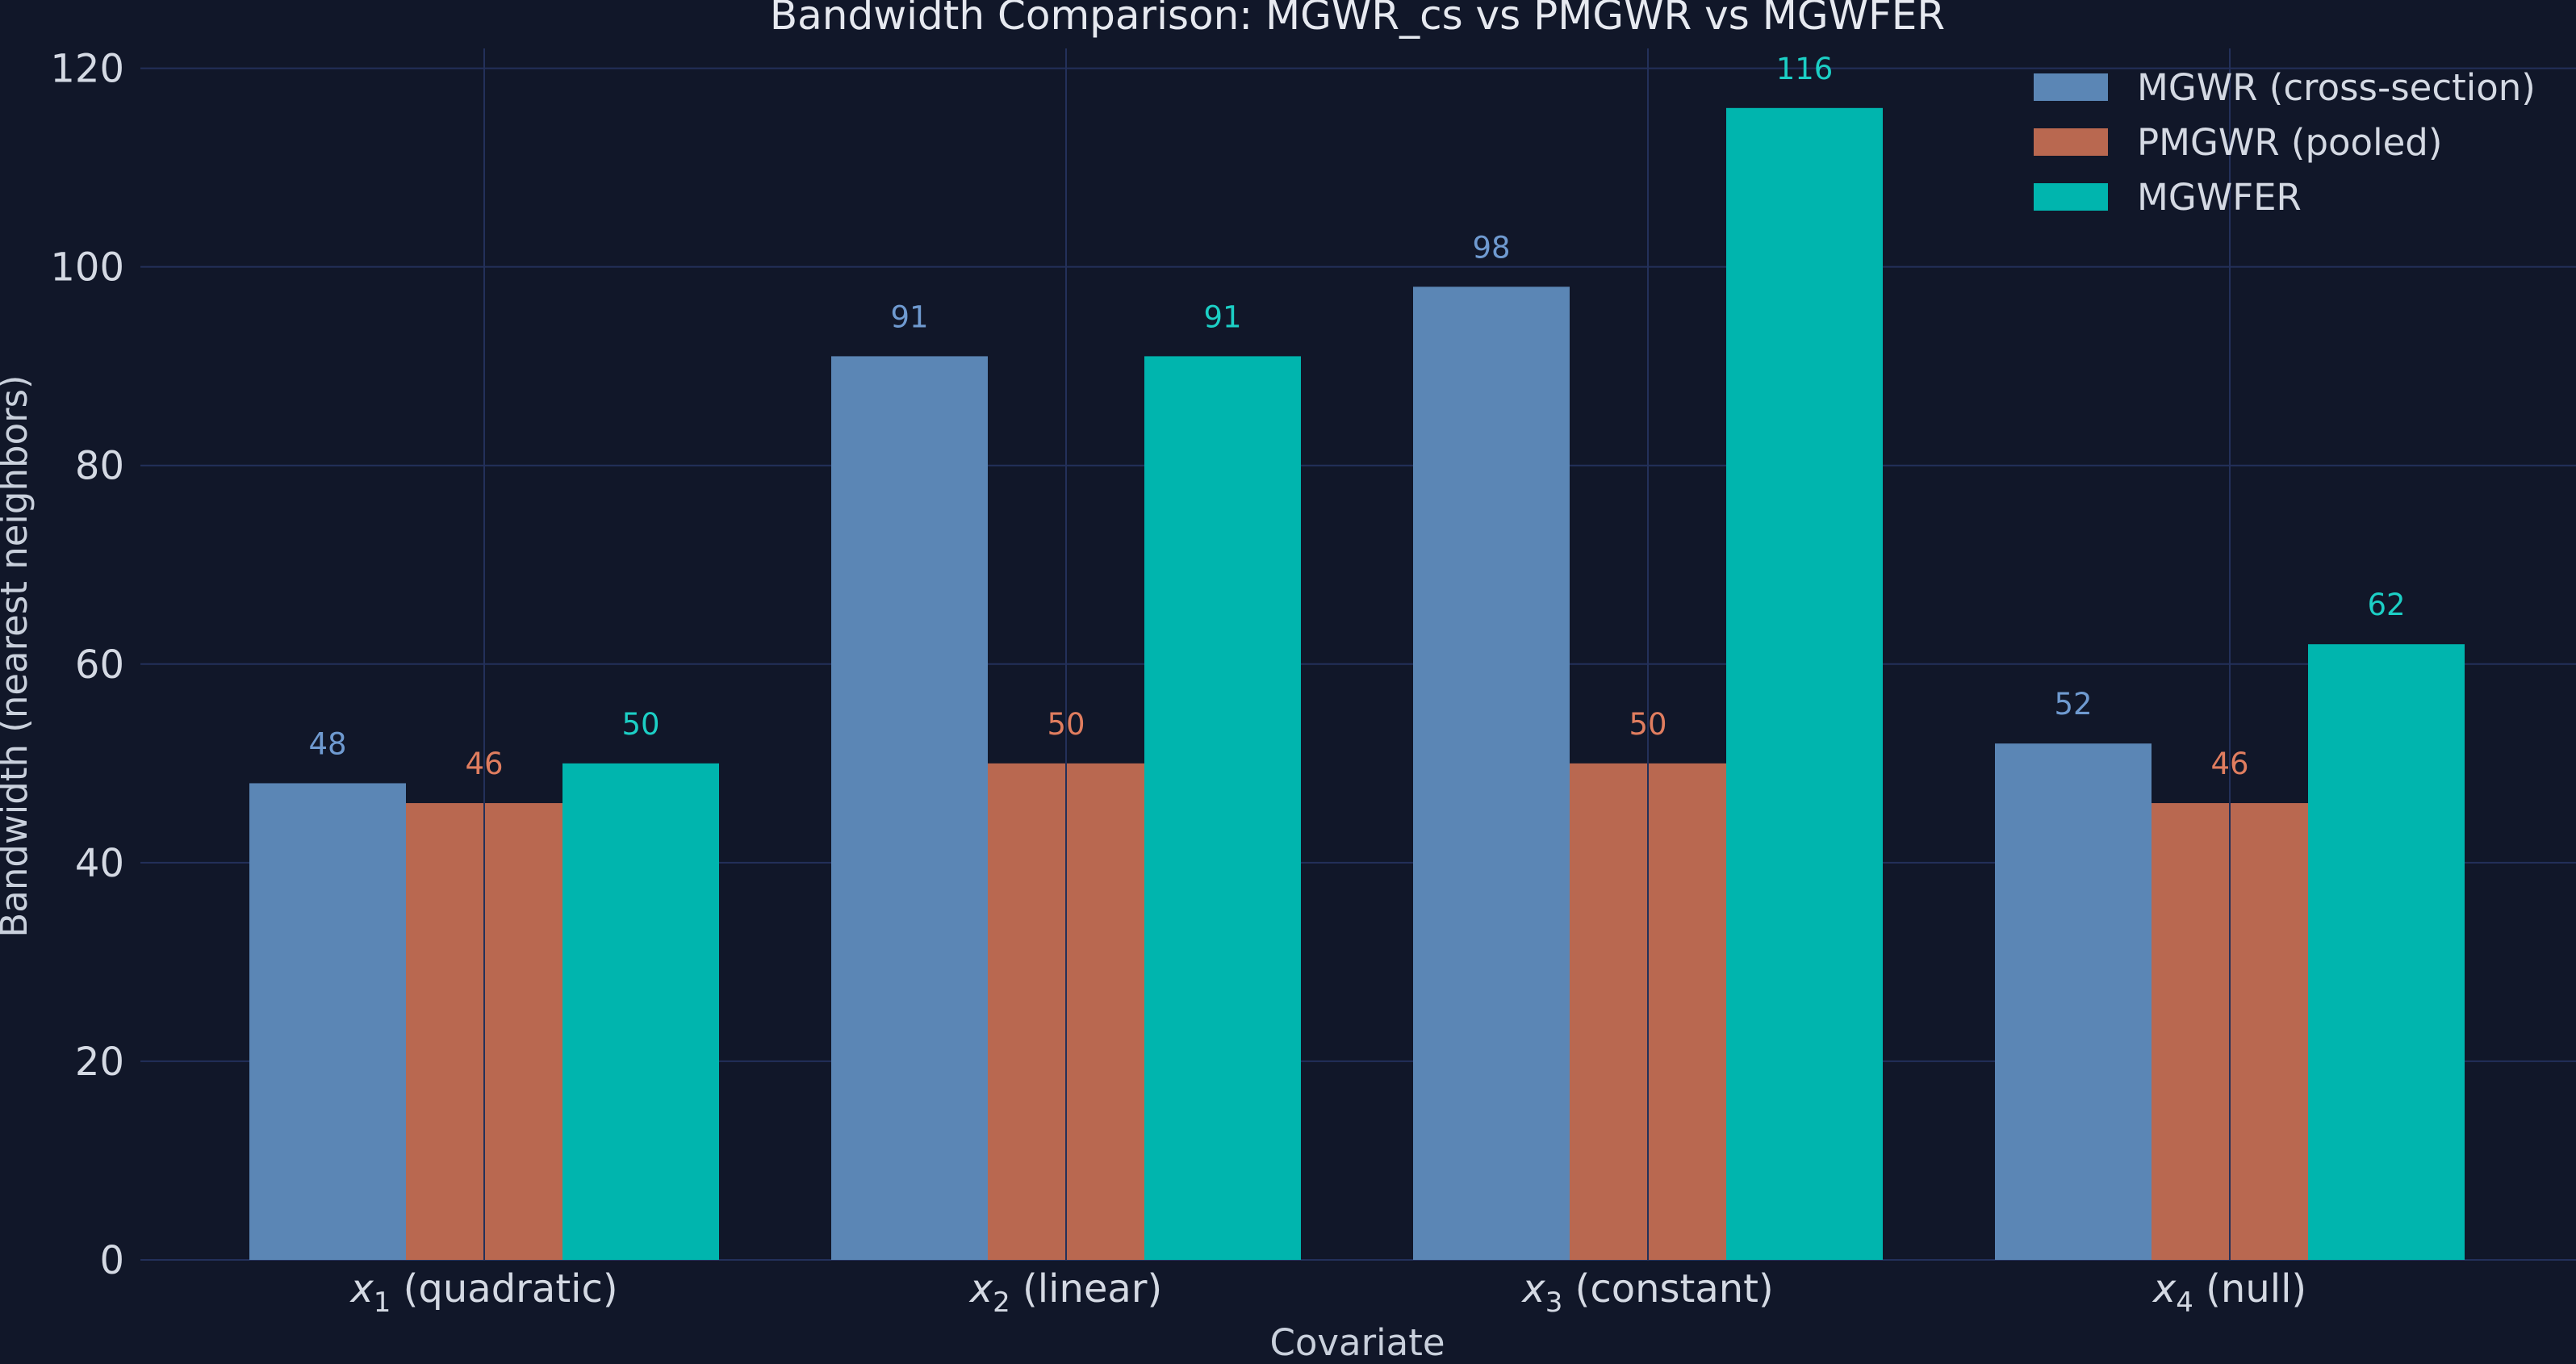  Describe the element at coordinates (87, 268) in the screenshot. I see `y-tick-label: 100` at that location.